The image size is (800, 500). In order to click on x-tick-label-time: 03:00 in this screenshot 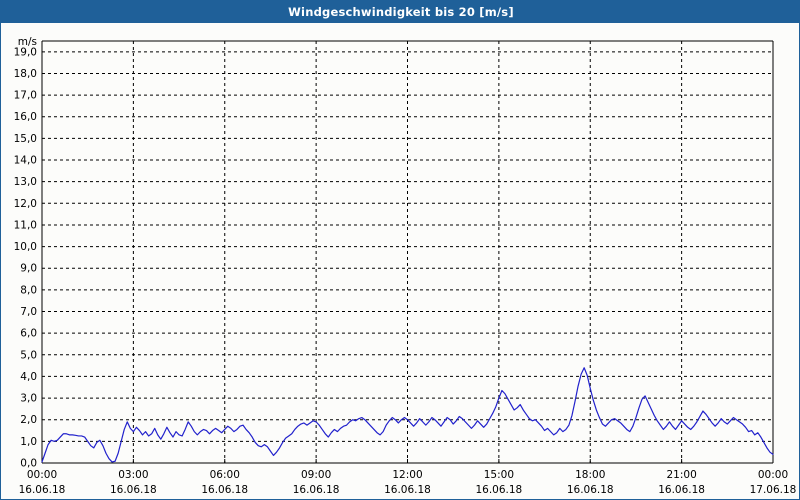, I will do `click(133, 475)`.